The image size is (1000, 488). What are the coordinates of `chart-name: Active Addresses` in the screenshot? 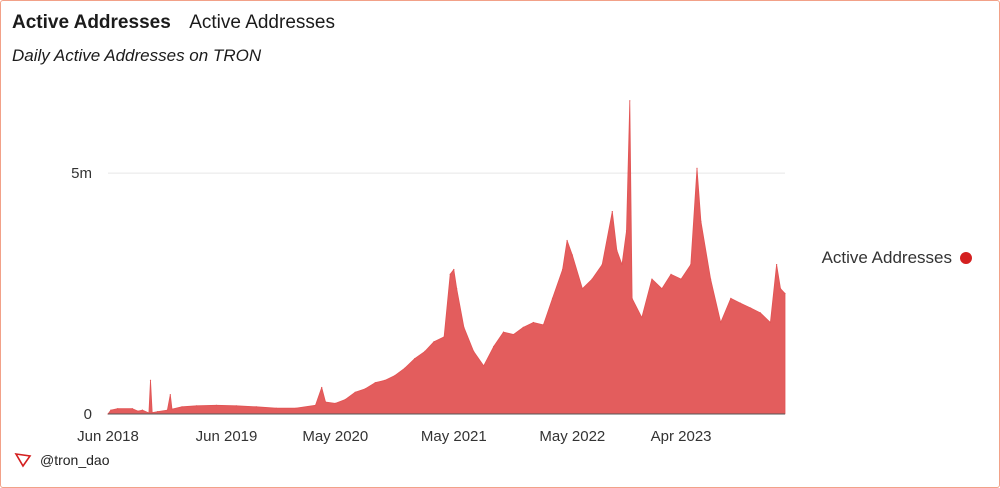 It's located at (262, 22).